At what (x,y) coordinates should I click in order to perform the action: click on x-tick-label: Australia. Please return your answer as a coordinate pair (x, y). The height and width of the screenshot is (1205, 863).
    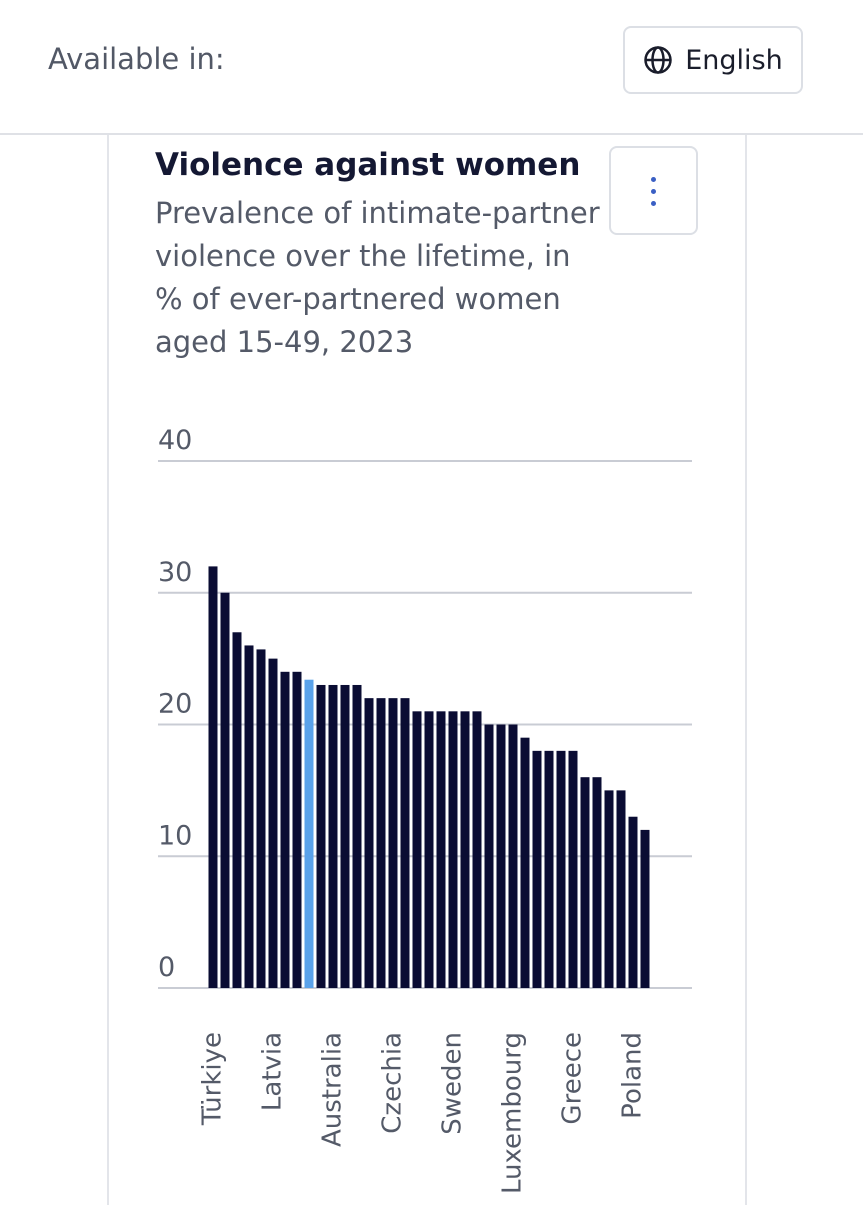
    Looking at the image, I should click on (333, 1089).